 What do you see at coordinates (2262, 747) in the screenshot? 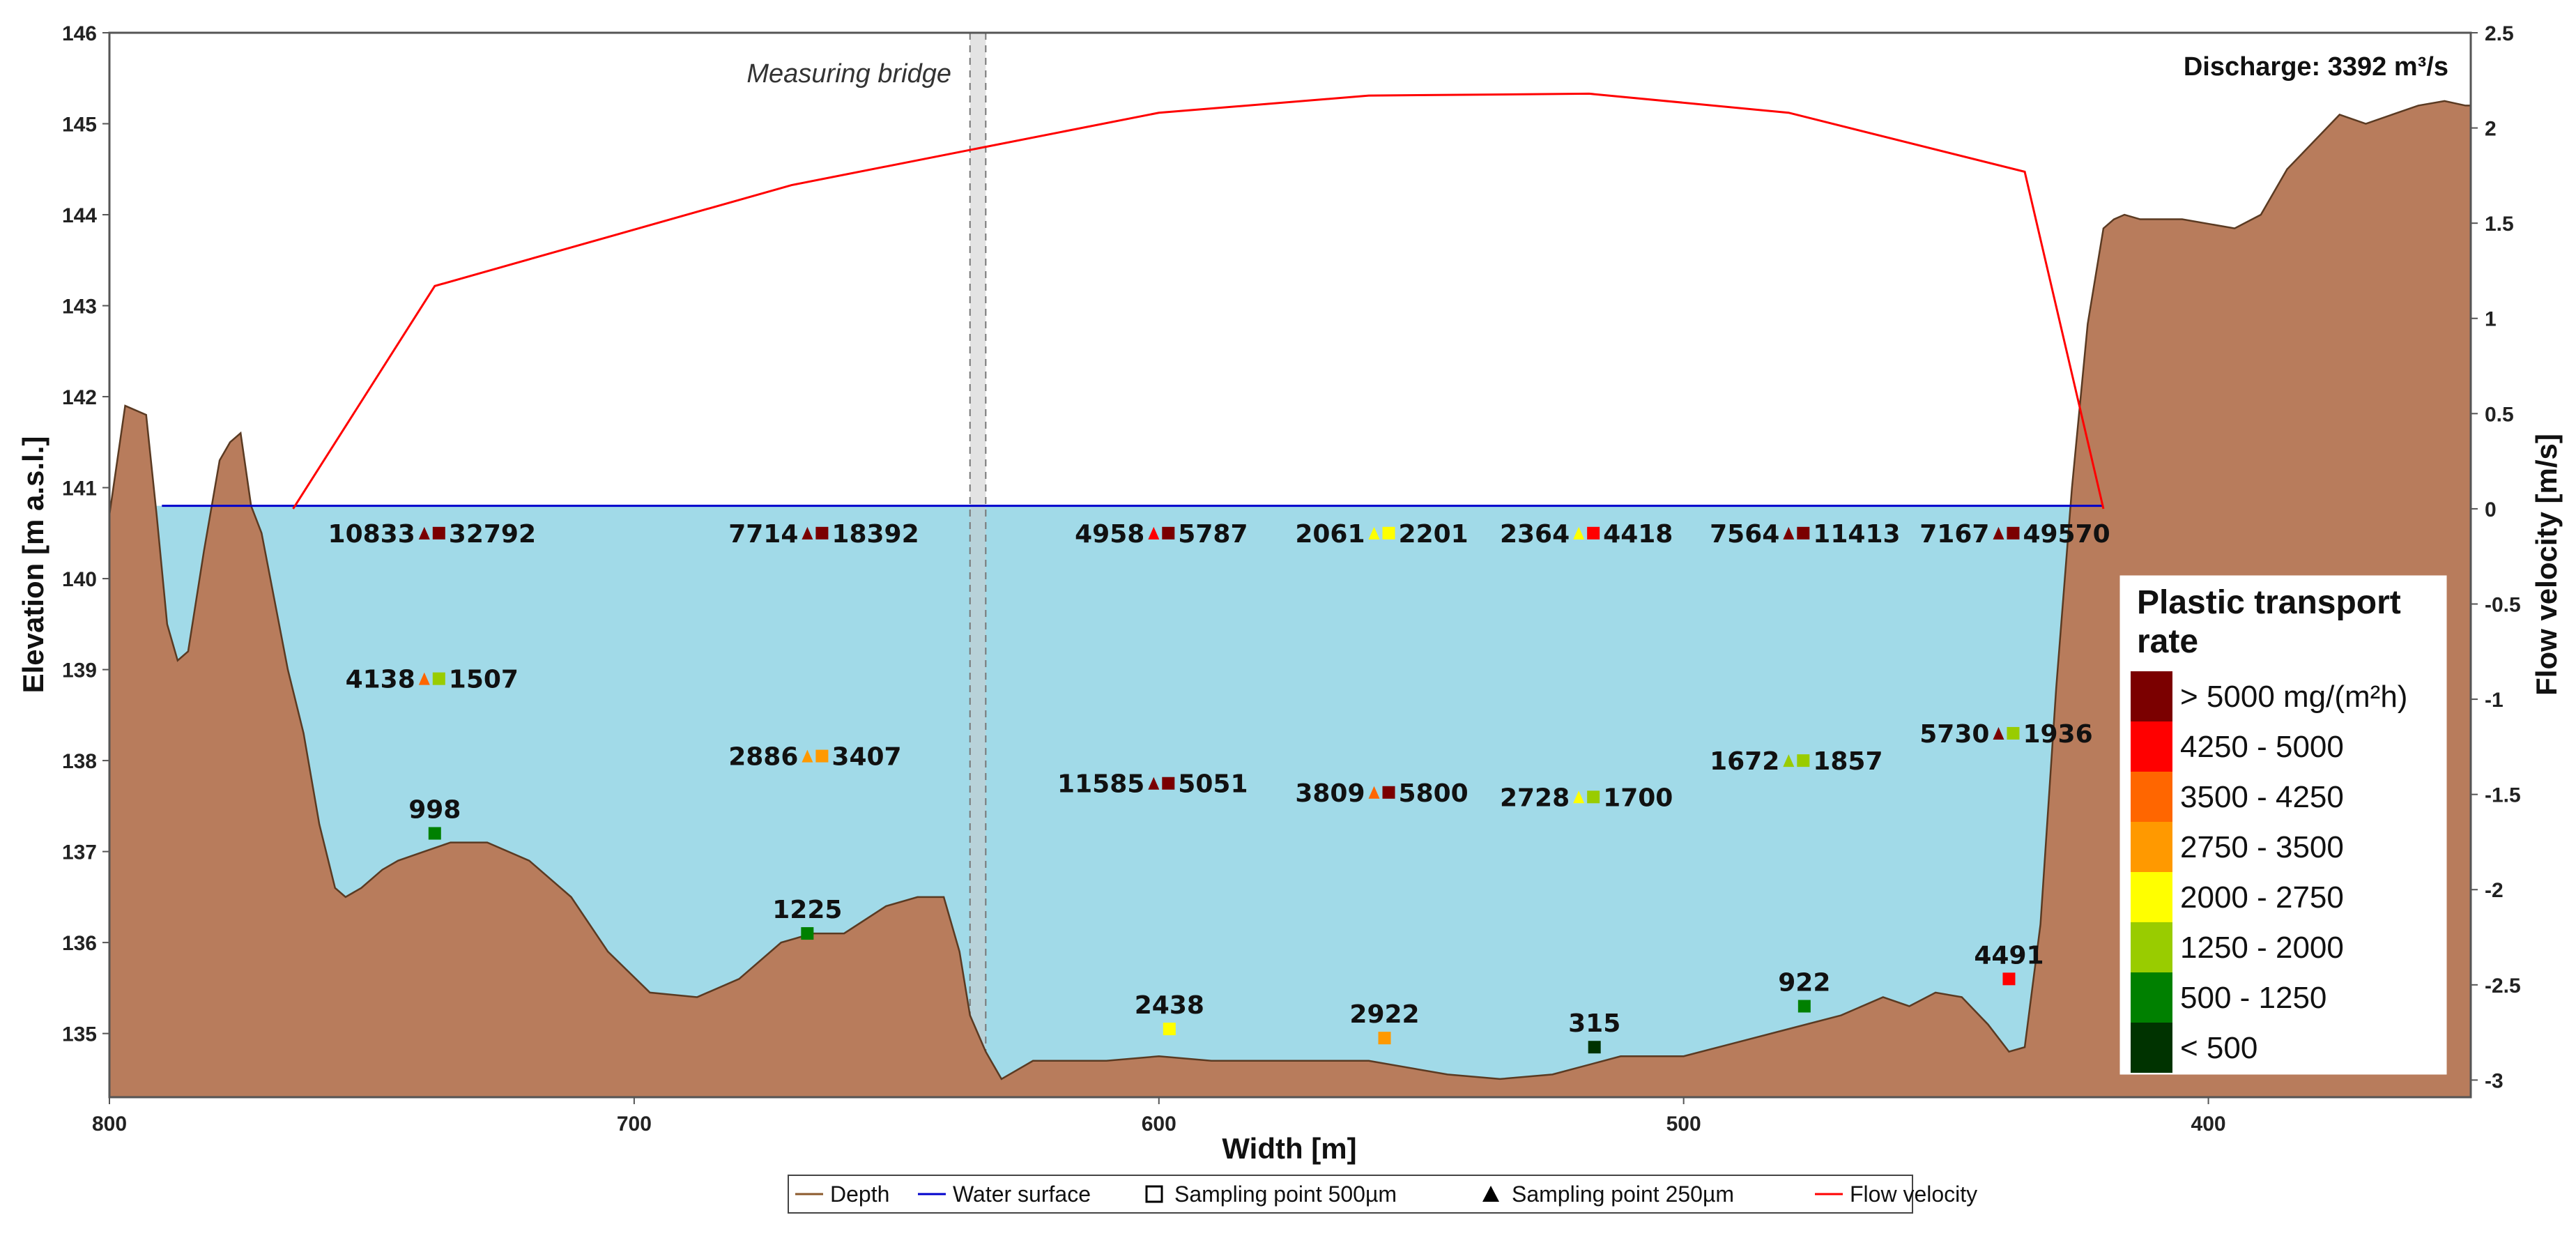
I see `legend-label: 4250 - 5000` at bounding box center [2262, 747].